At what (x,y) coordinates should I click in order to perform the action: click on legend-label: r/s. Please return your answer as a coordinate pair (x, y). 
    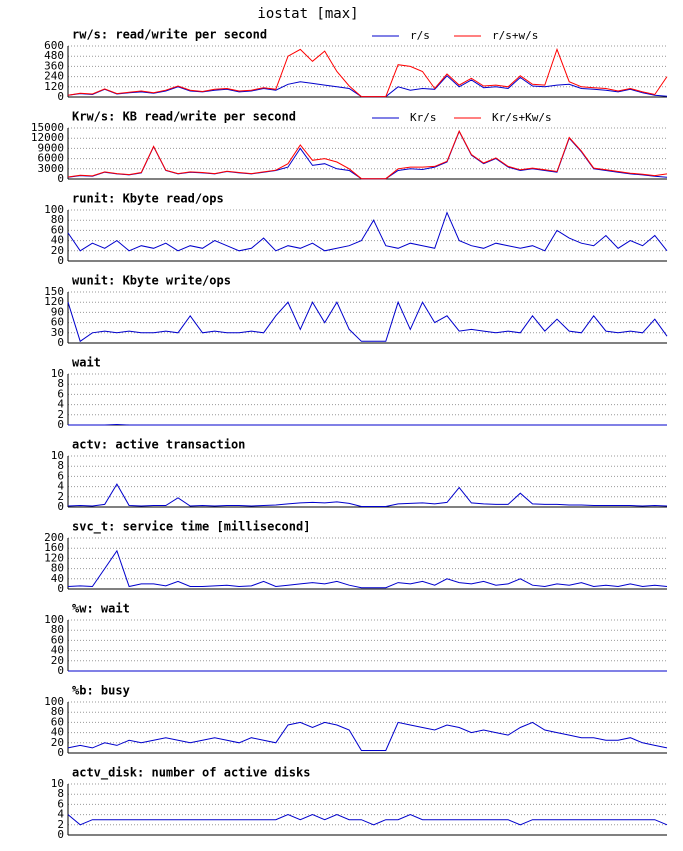
    Looking at the image, I should click on (420, 35).